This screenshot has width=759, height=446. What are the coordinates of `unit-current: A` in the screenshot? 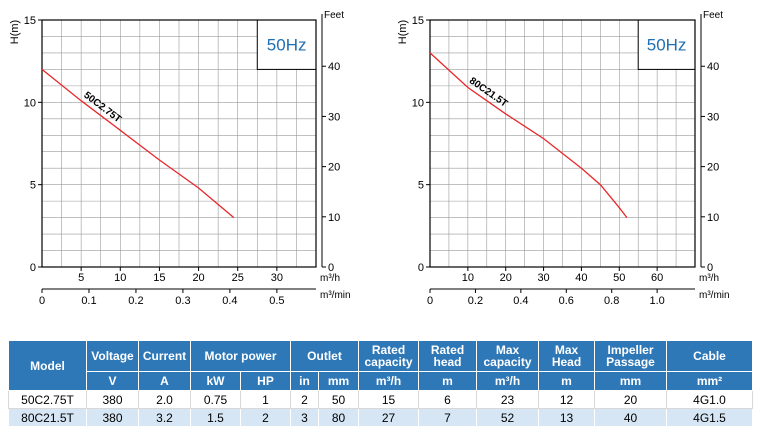 It's located at (164, 381).